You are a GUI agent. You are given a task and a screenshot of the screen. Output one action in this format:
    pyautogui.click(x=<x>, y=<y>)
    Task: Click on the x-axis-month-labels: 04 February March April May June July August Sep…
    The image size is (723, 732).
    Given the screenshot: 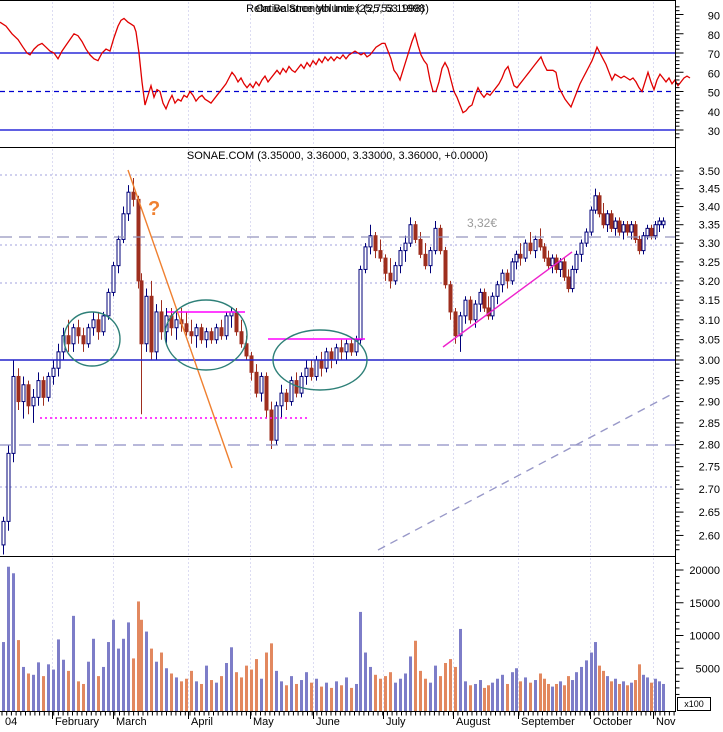 What is the action you would take?
    pyautogui.click(x=340, y=722)
    